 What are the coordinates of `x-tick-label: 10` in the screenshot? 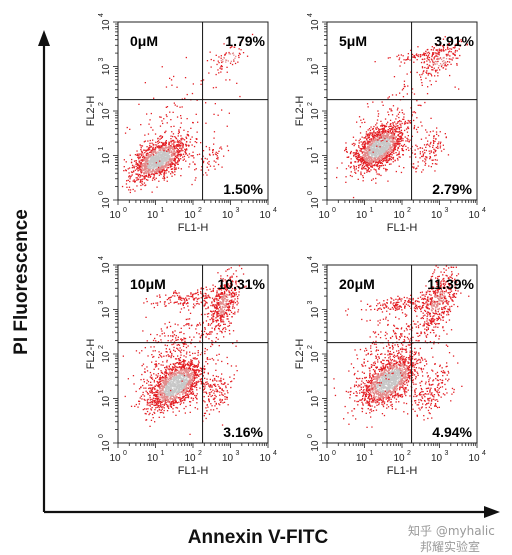 It's located at (115, 215).